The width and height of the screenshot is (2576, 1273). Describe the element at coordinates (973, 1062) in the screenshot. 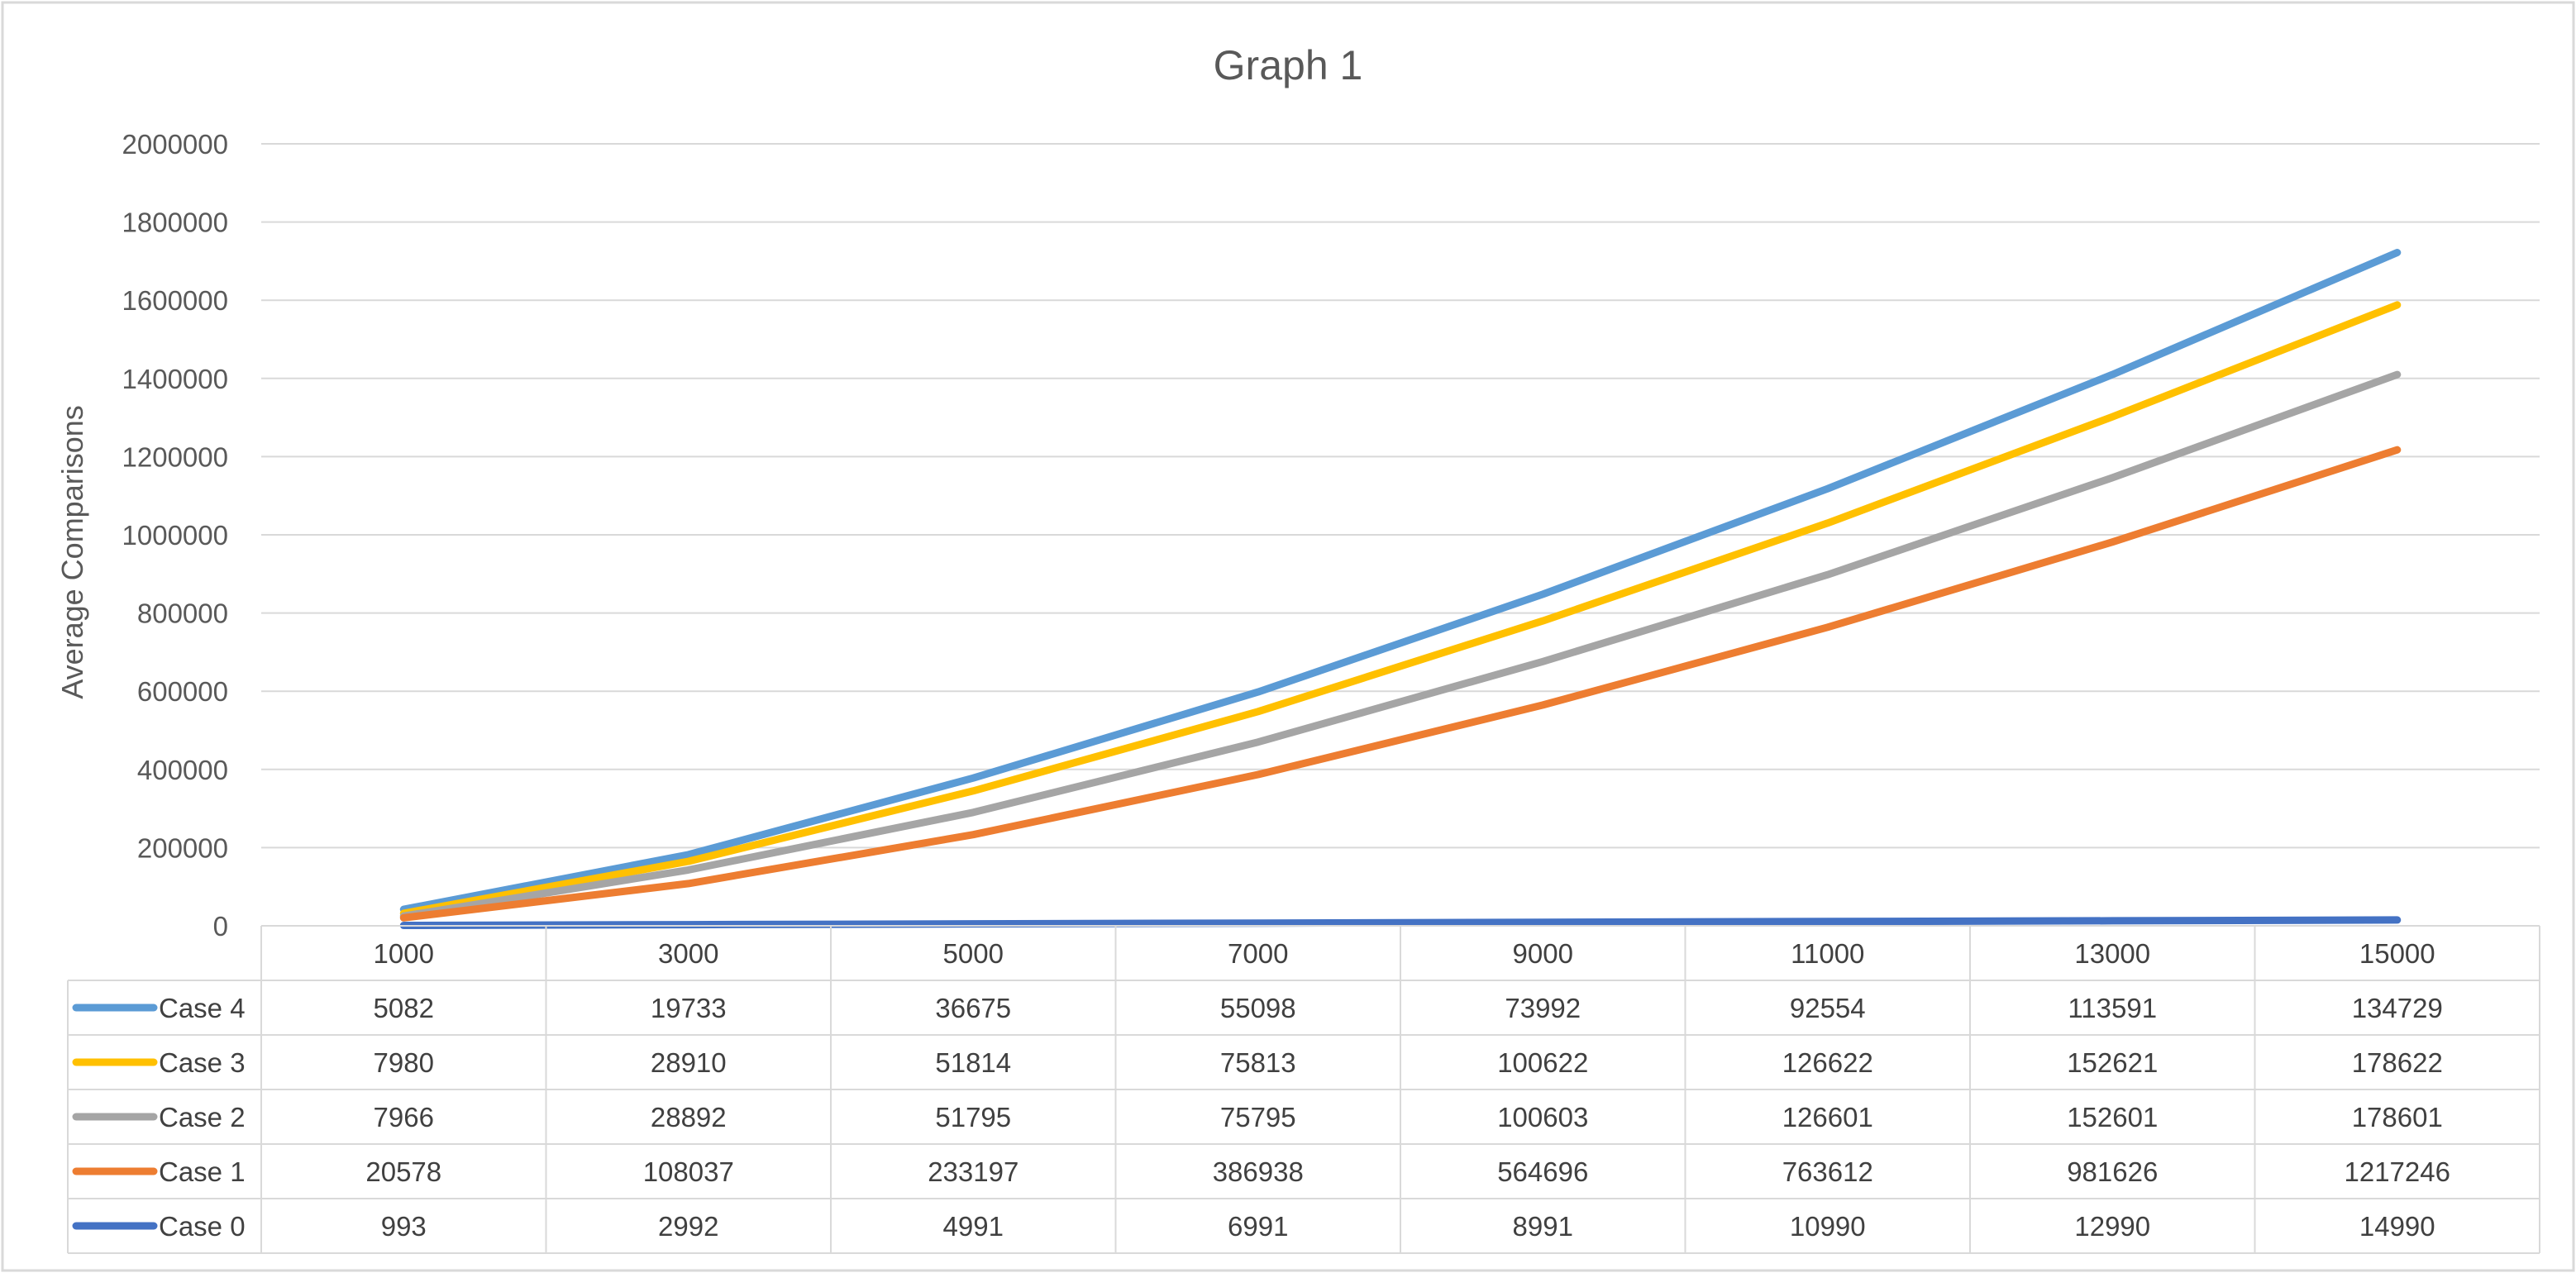

I see `data-label: 51814` at that location.